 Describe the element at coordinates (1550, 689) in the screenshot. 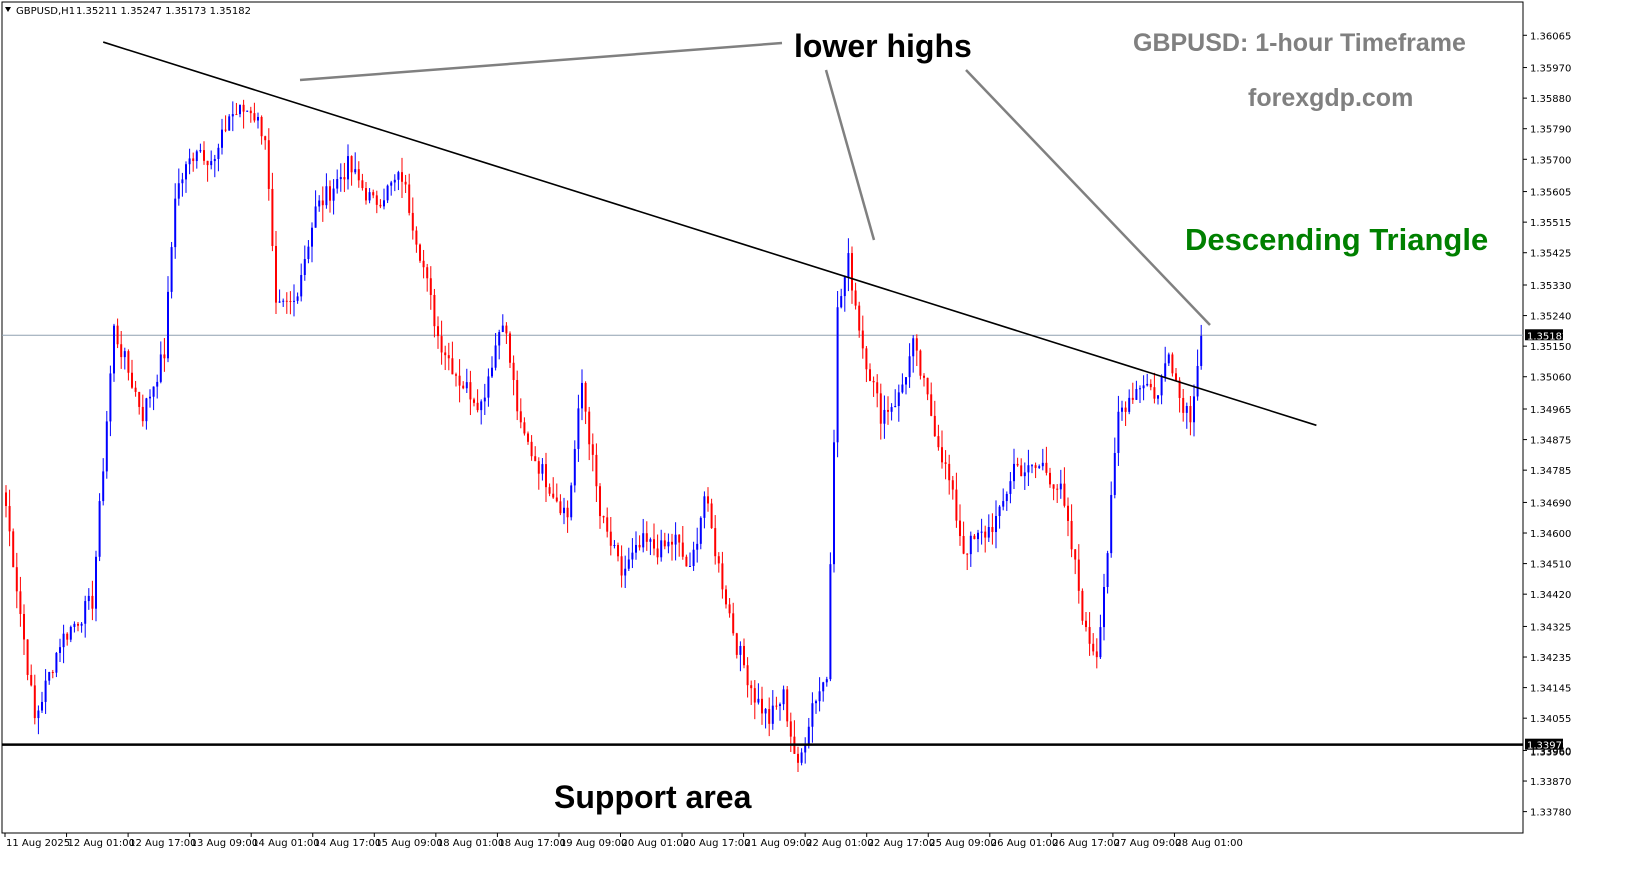

I see `price-tick-label: 1.34145` at that location.